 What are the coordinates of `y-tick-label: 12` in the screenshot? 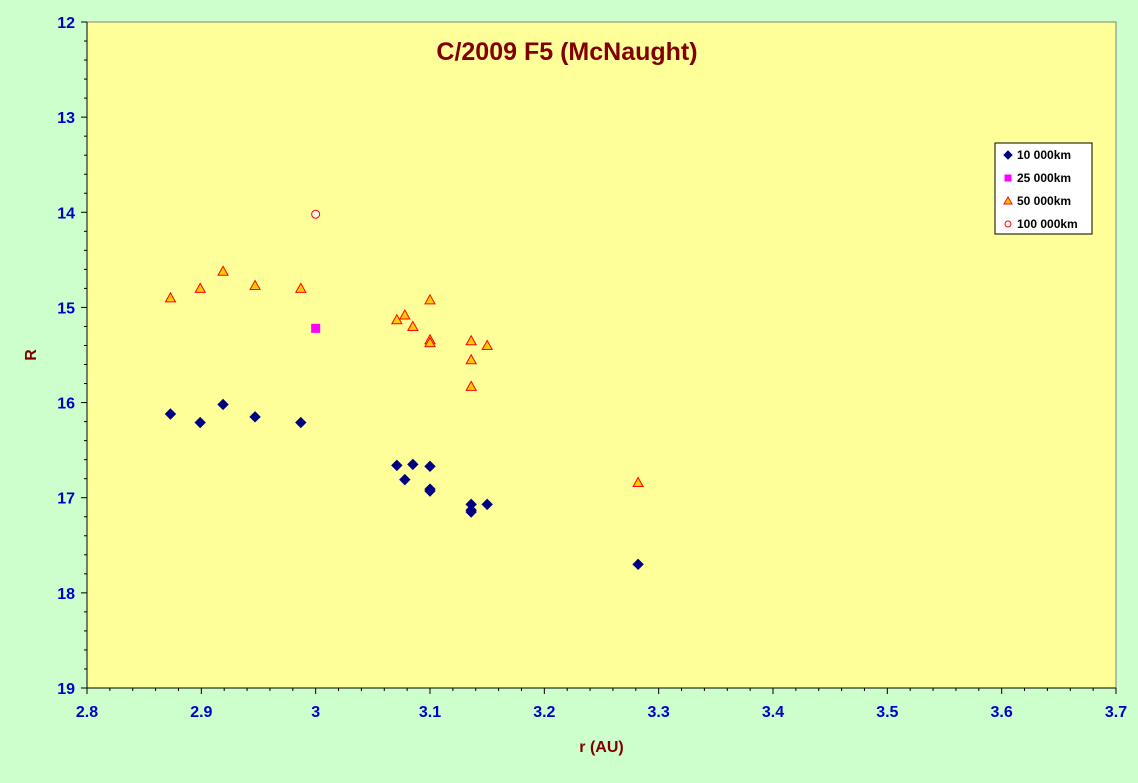 It's located at (66, 23).